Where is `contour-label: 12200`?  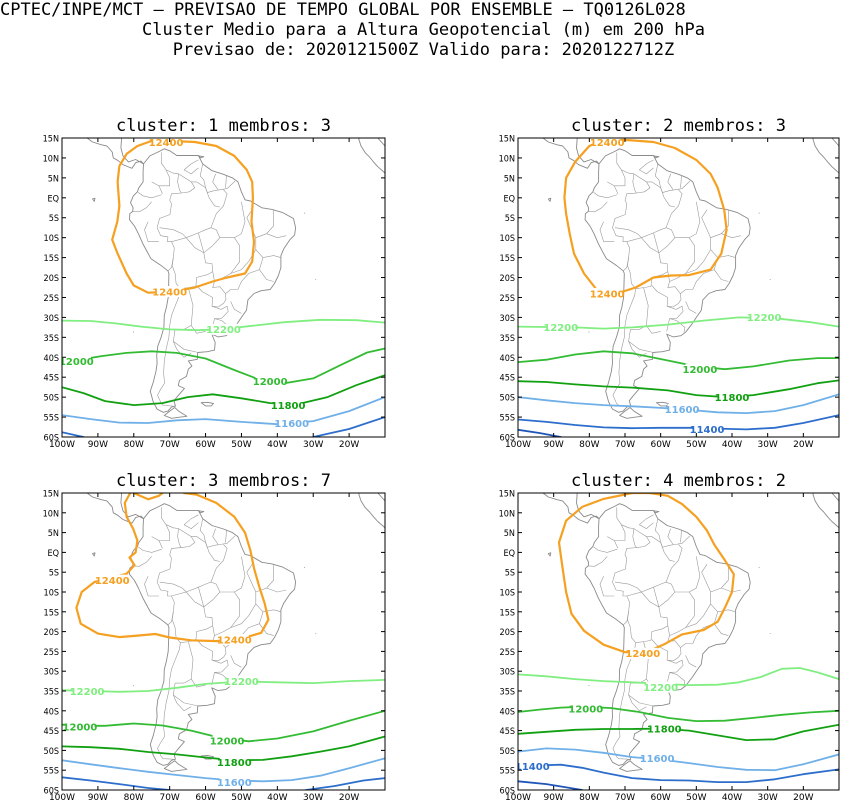
contour-label: 12200 is located at coordinates (560, 328).